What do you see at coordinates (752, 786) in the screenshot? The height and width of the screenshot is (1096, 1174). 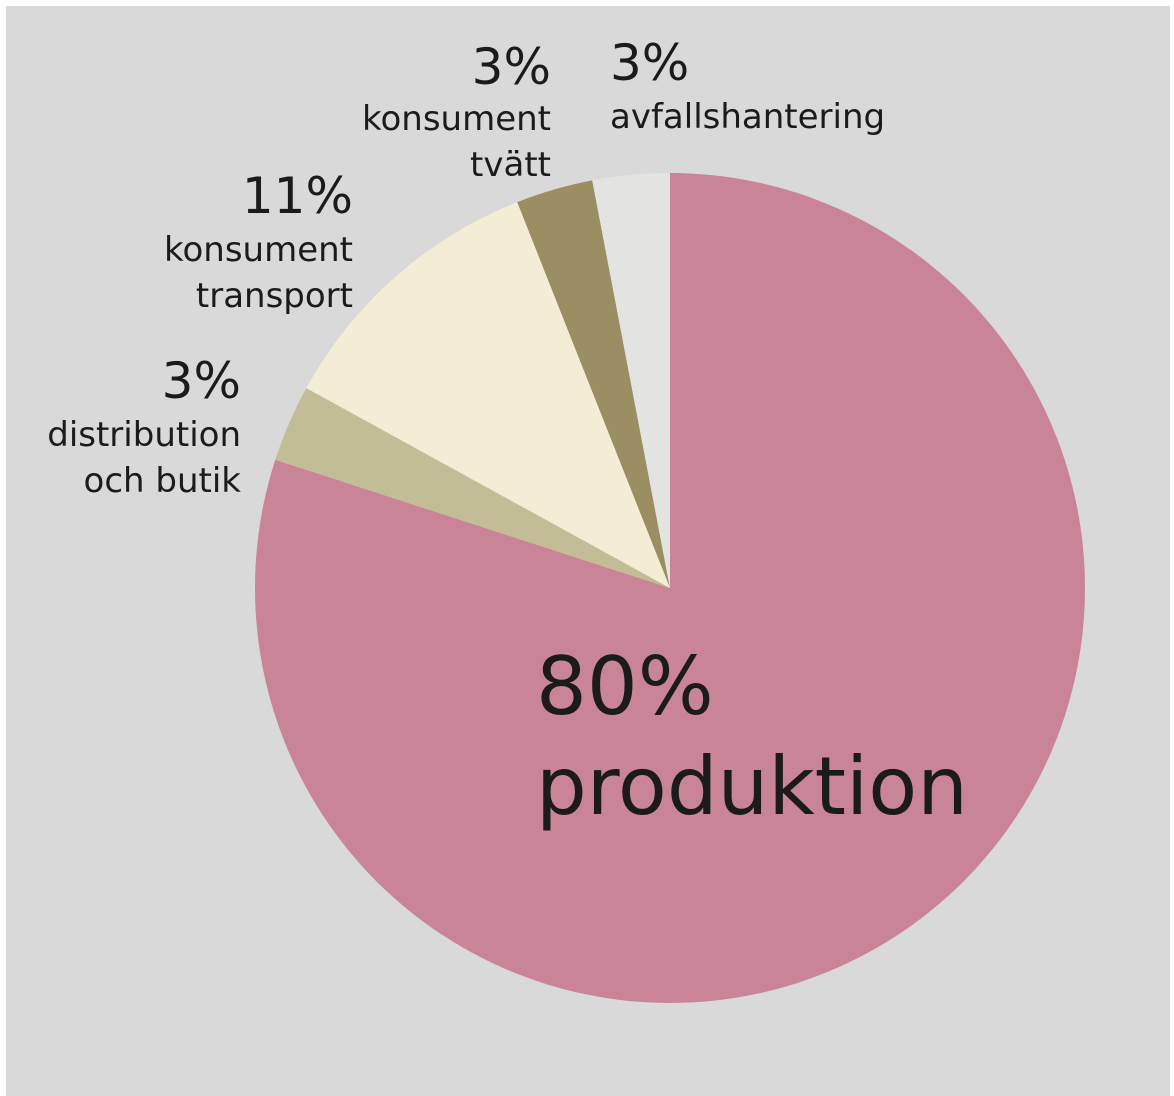 I see `slice-name-label: produktion` at bounding box center [752, 786].